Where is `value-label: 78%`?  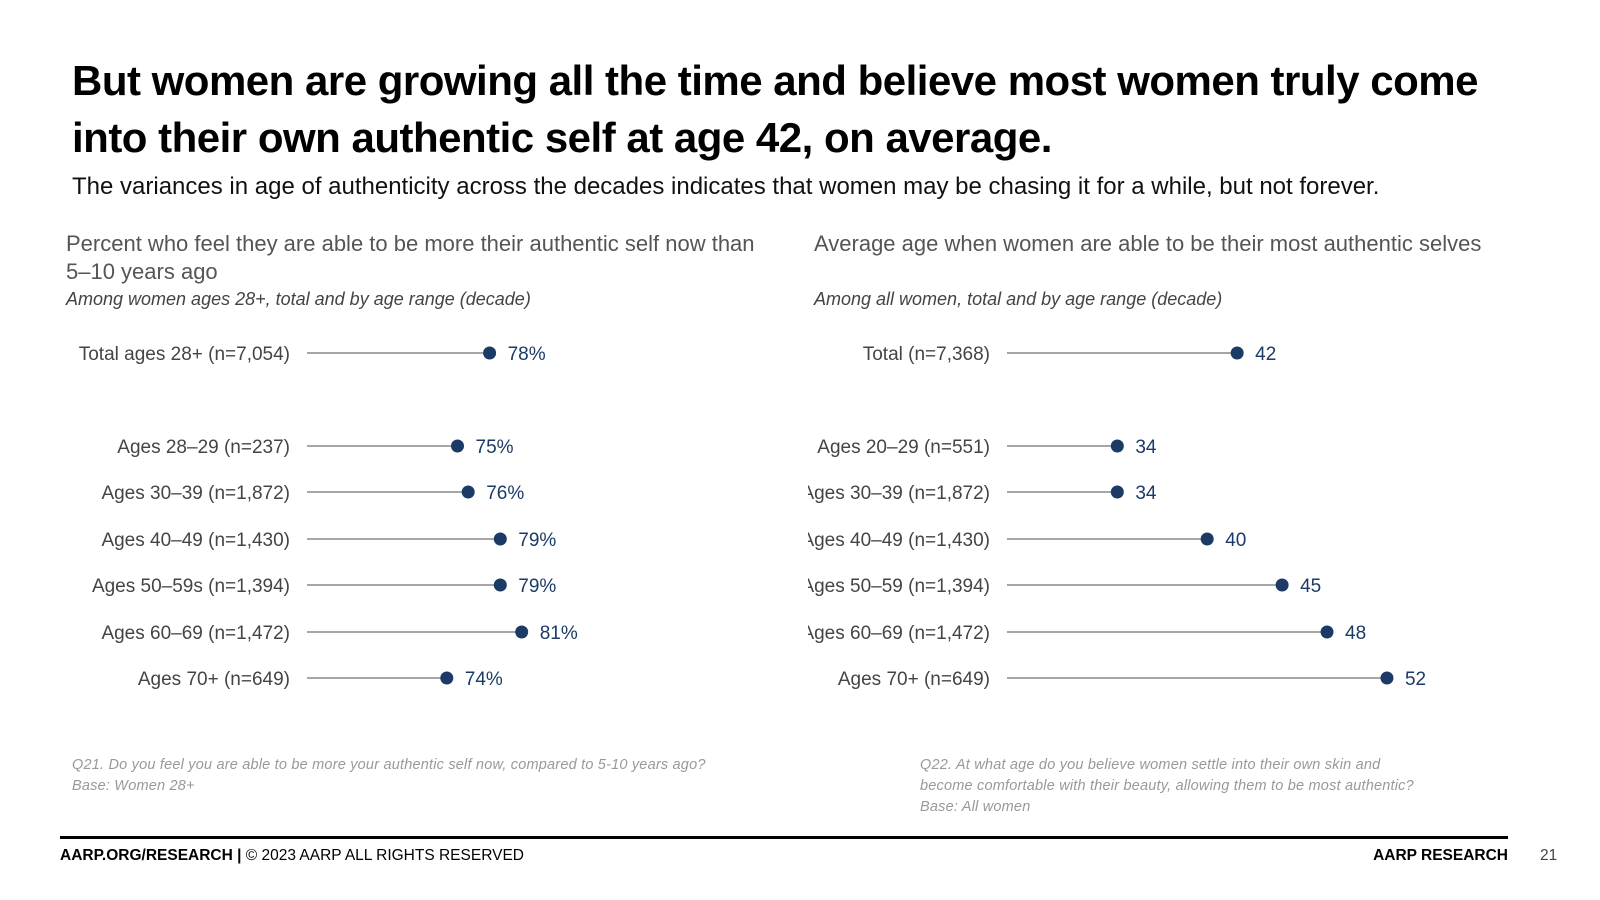
value-label: 78% is located at coordinates (527, 354).